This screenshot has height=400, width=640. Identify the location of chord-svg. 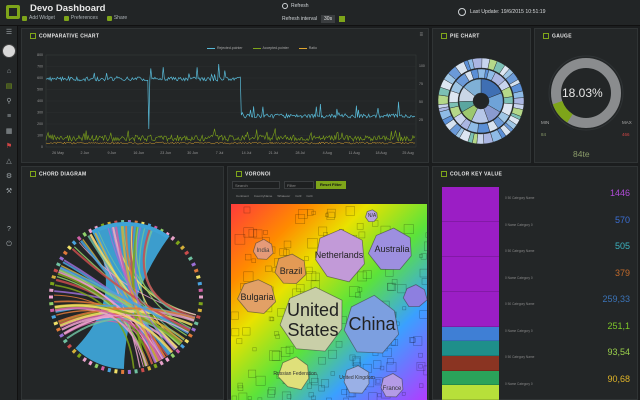
(126, 297).